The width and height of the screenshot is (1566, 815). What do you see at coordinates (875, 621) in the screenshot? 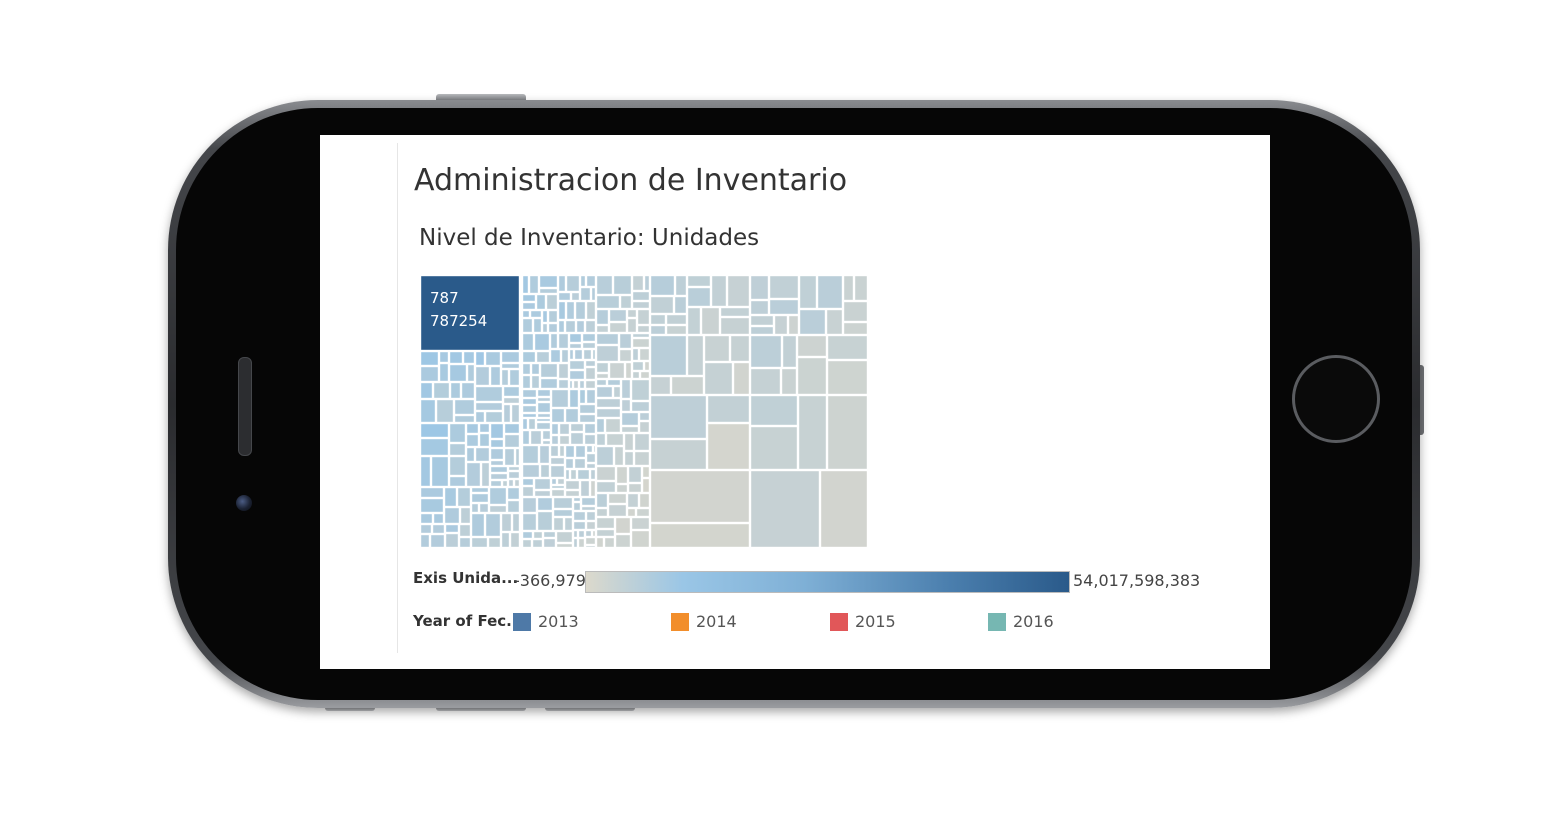
I see `year-2015-label: 2015` at bounding box center [875, 621].